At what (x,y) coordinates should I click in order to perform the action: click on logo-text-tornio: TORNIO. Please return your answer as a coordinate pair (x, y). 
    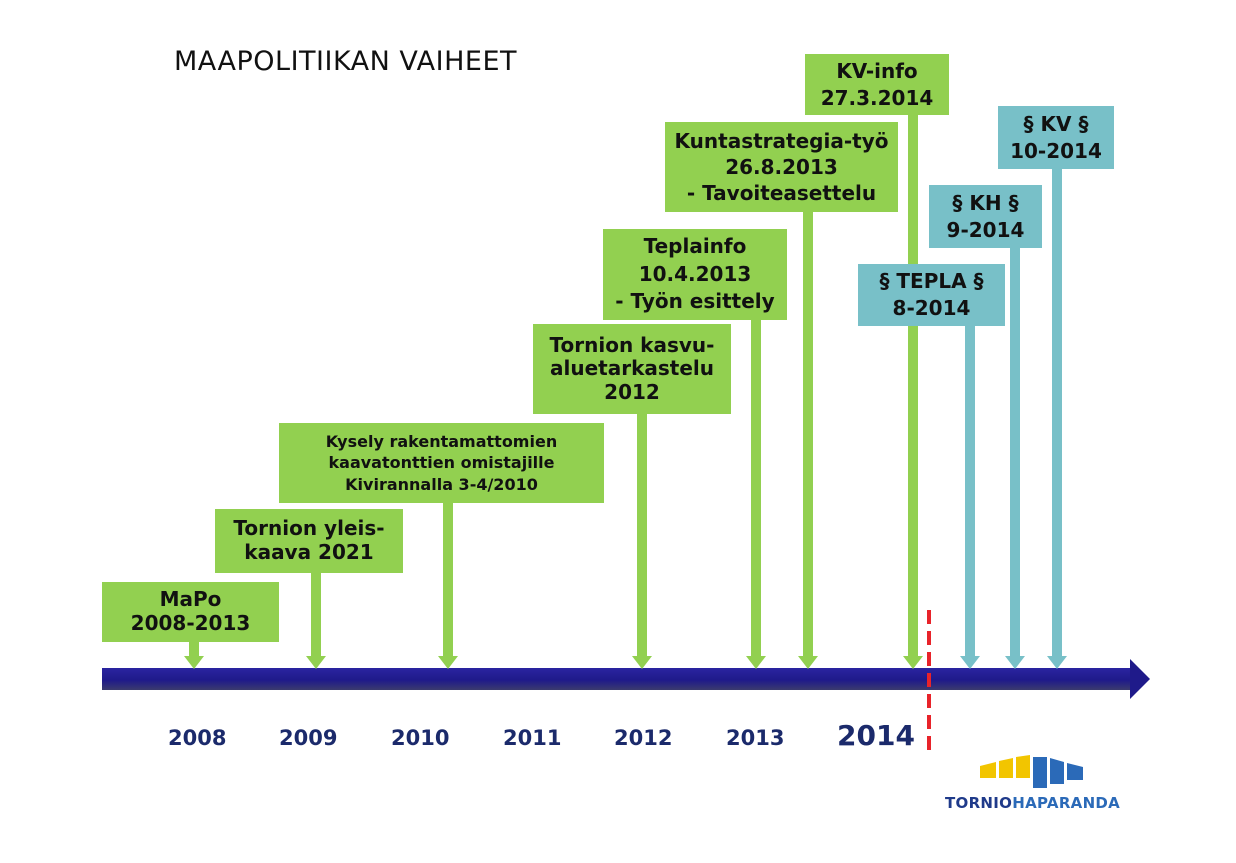
    Looking at the image, I should click on (979, 803).